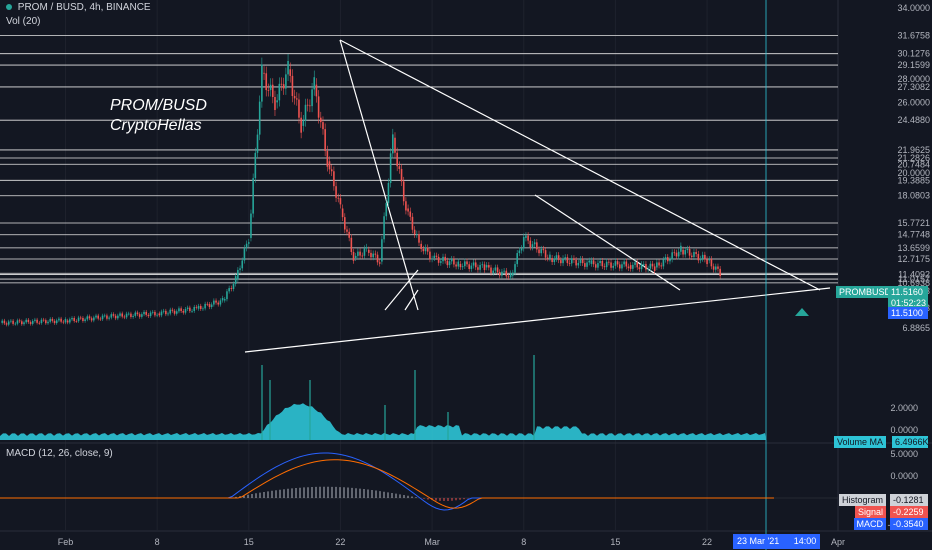  I want to click on price-tick-label: 28.0000, so click(913, 79).